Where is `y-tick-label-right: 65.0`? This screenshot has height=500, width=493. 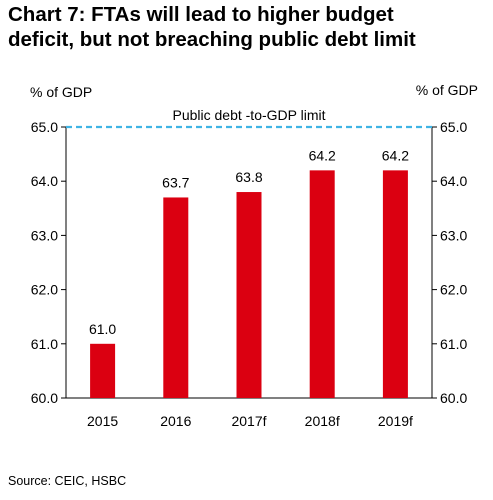 y-tick-label-right: 65.0 is located at coordinates (453, 127).